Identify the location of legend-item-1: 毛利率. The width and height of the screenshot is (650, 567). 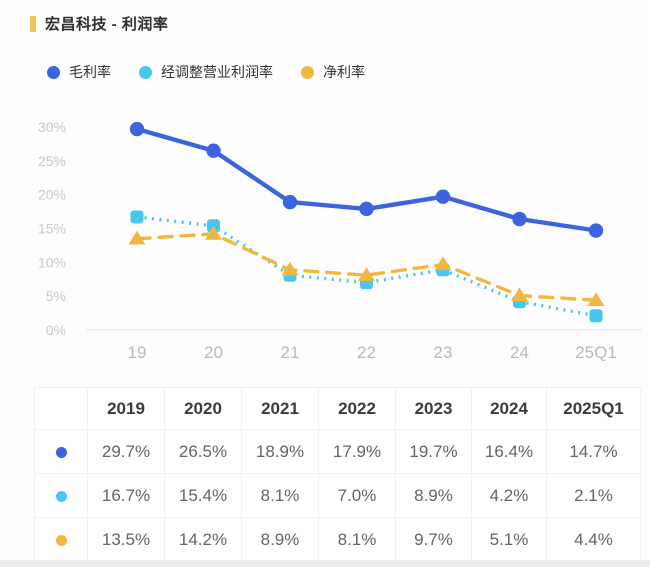
(79, 72).